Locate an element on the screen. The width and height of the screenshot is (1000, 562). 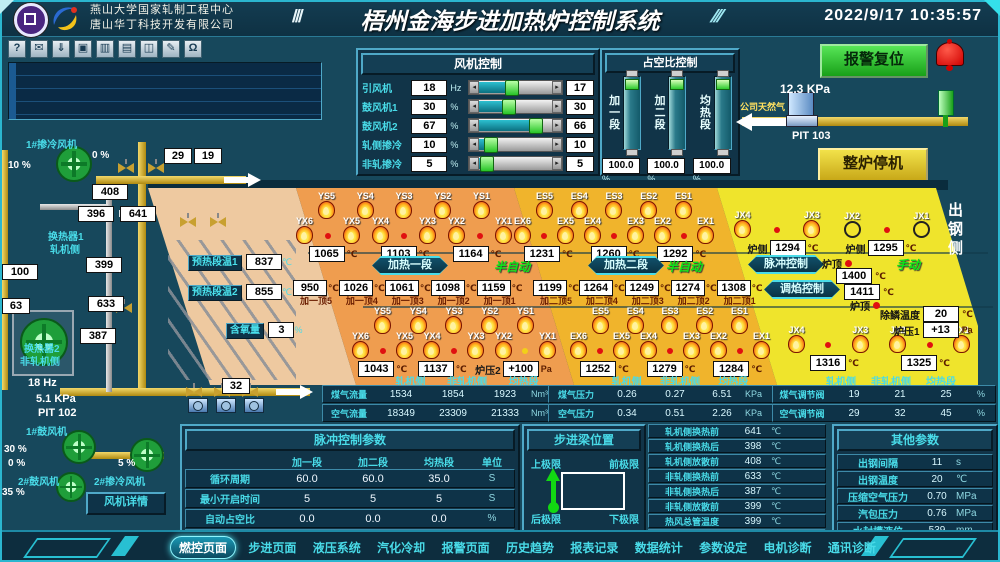
mail-icon: ✉ is located at coordinates (39, 49).